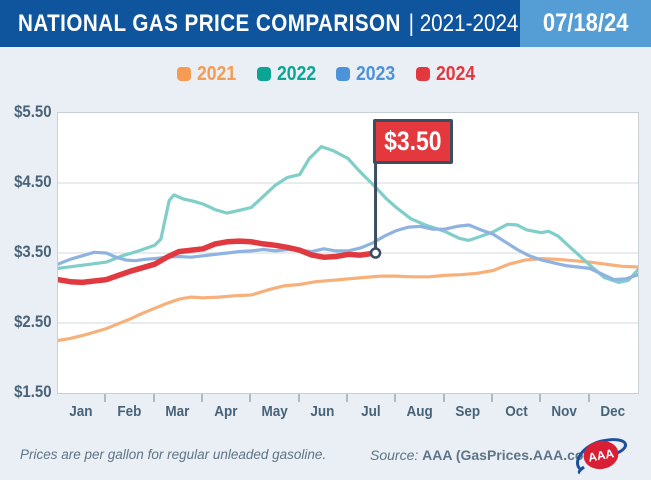 The width and height of the screenshot is (651, 480). I want to click on legend-label-2021: 2021, so click(217, 73).